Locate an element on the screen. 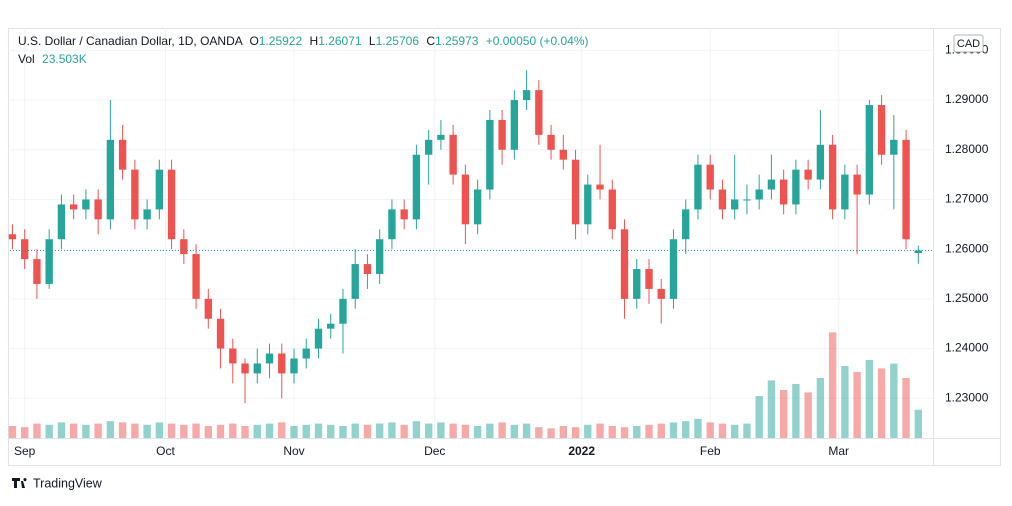  currency-label: CAD is located at coordinates (968, 44).